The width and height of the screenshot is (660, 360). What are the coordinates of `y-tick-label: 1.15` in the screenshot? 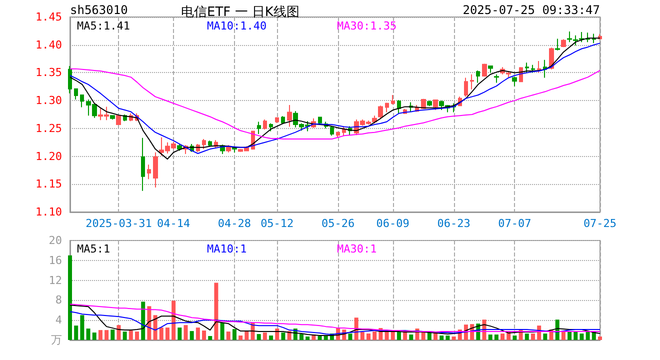 It's located at (49, 184).